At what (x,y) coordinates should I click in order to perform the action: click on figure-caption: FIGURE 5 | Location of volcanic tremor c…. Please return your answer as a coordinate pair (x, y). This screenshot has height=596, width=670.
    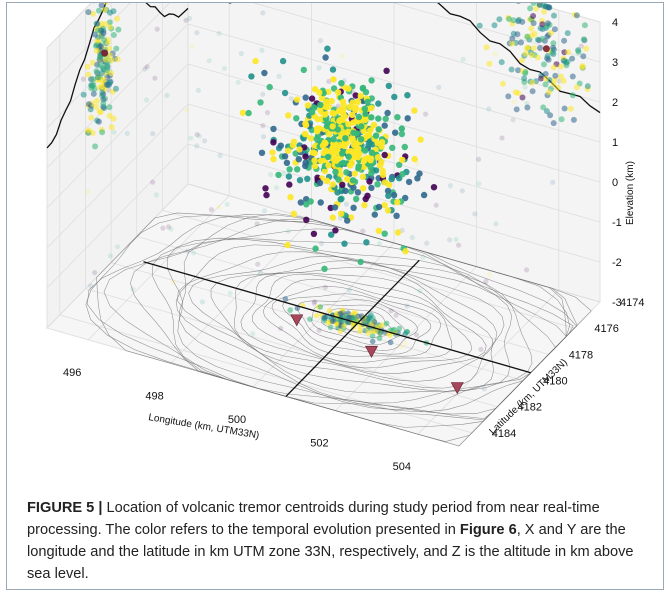
    Looking at the image, I should click on (342, 541).